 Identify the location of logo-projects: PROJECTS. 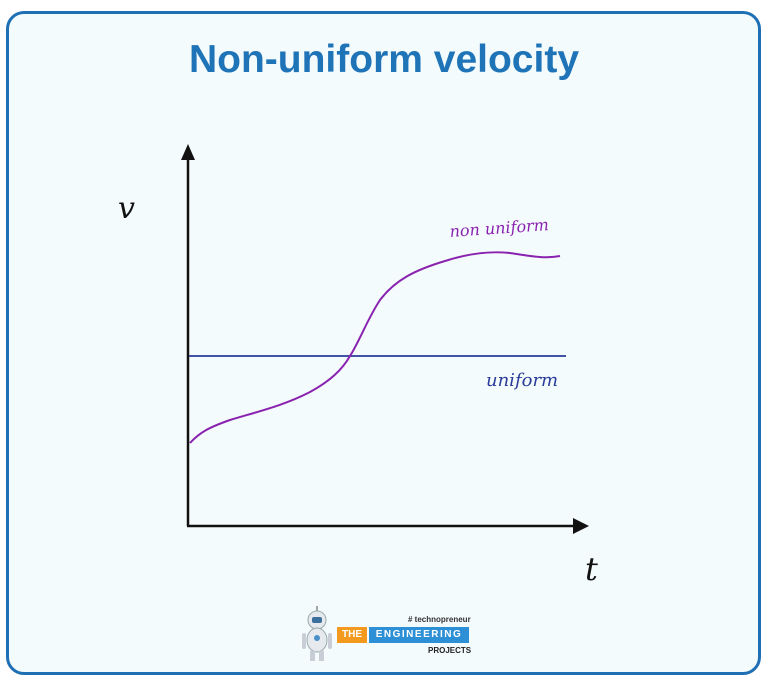
(450, 650).